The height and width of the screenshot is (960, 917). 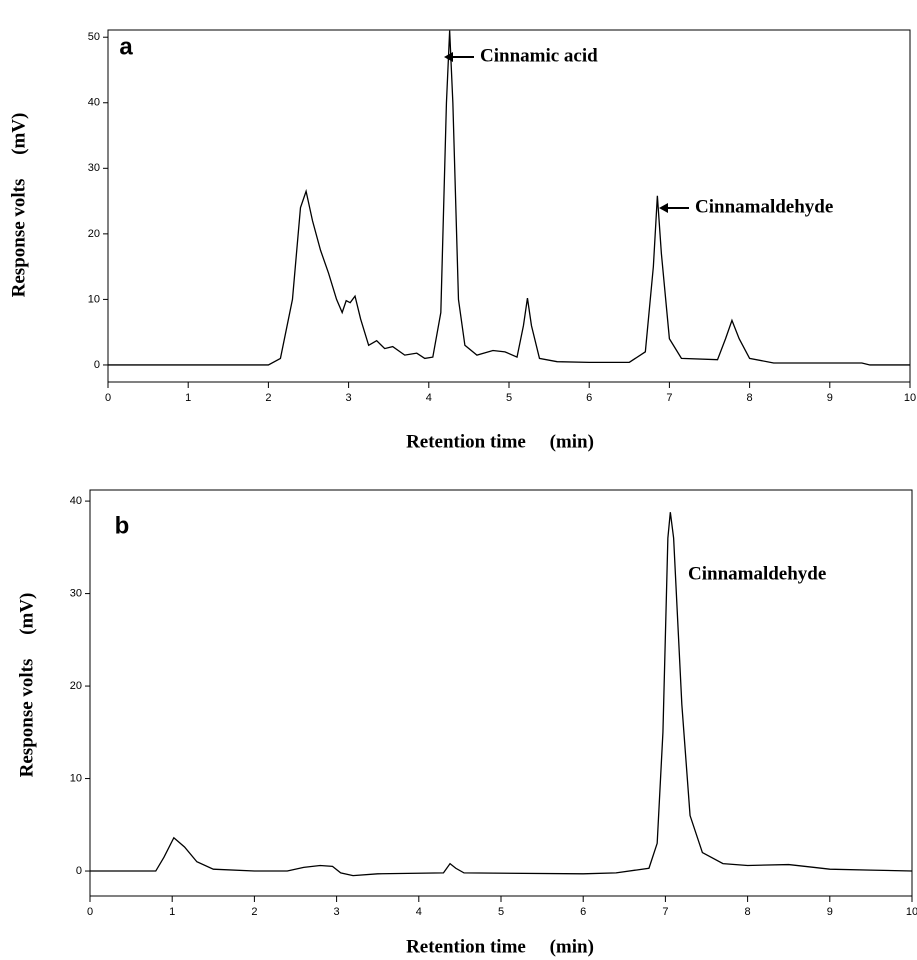 What do you see at coordinates (539, 55) in the screenshot?
I see `annotation: Cinnamic acid` at bounding box center [539, 55].